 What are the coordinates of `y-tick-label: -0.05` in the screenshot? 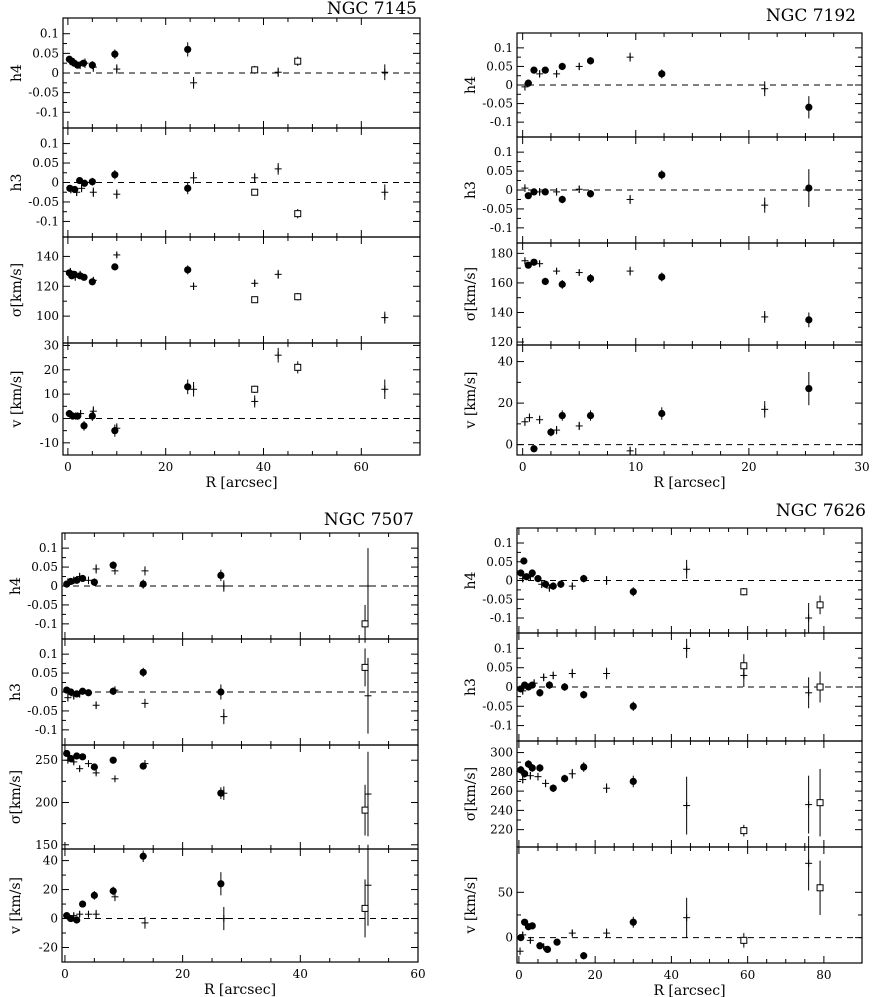 It's located at (497, 104).